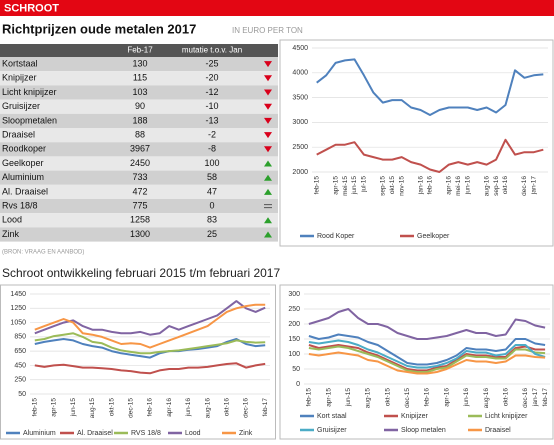 The width and height of the screenshot is (554, 445). I want to click on y-tick-label: 1450, so click(18, 294).